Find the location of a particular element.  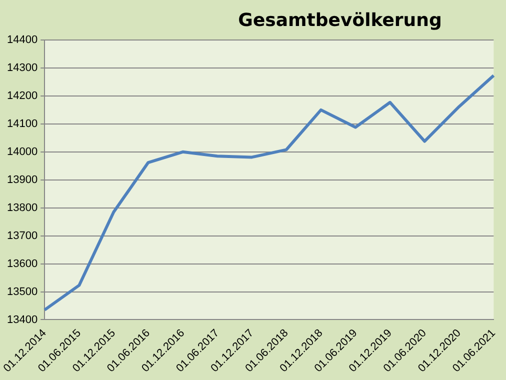

chart-title: Gesamtbevölkerung is located at coordinates (340, 20).